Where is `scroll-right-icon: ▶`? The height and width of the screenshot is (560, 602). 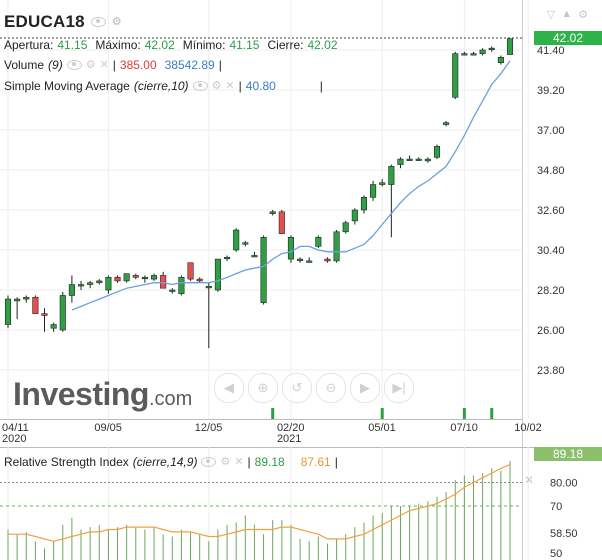
scroll-right-icon: ▶ is located at coordinates (365, 388).